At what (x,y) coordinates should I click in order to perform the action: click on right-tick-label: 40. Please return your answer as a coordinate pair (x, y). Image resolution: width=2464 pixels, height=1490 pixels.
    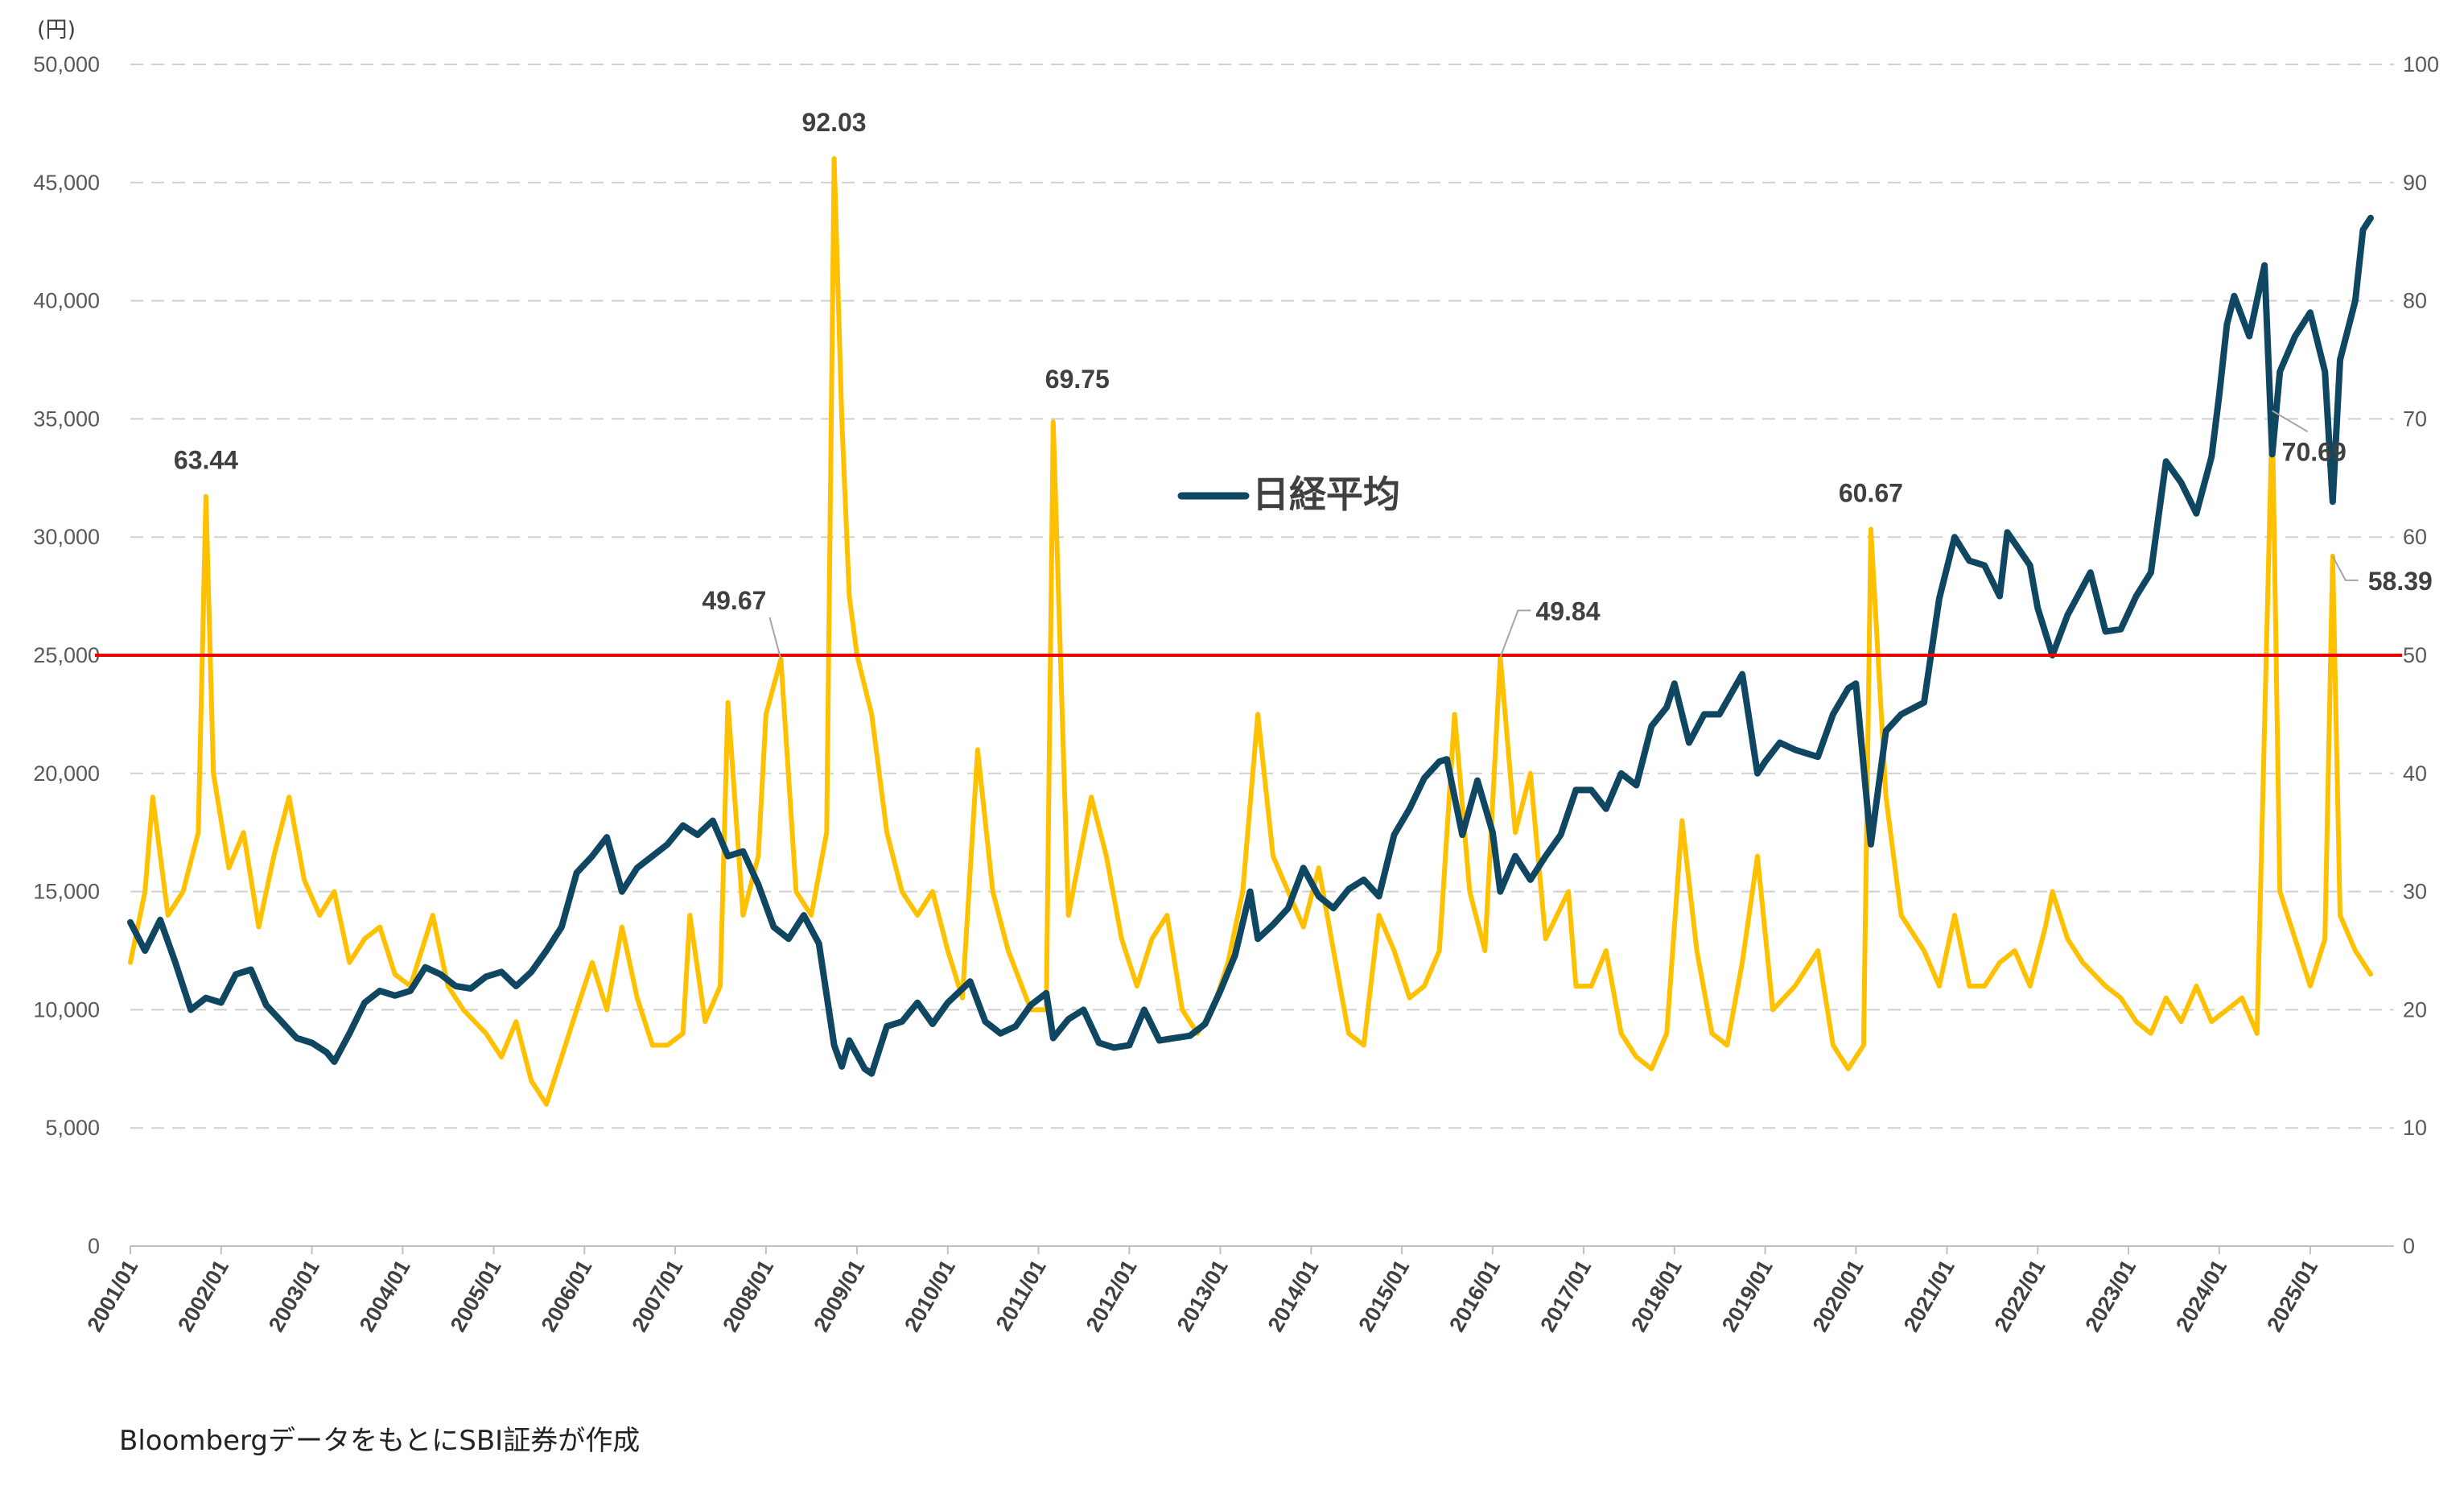
    Looking at the image, I should click on (2415, 774).